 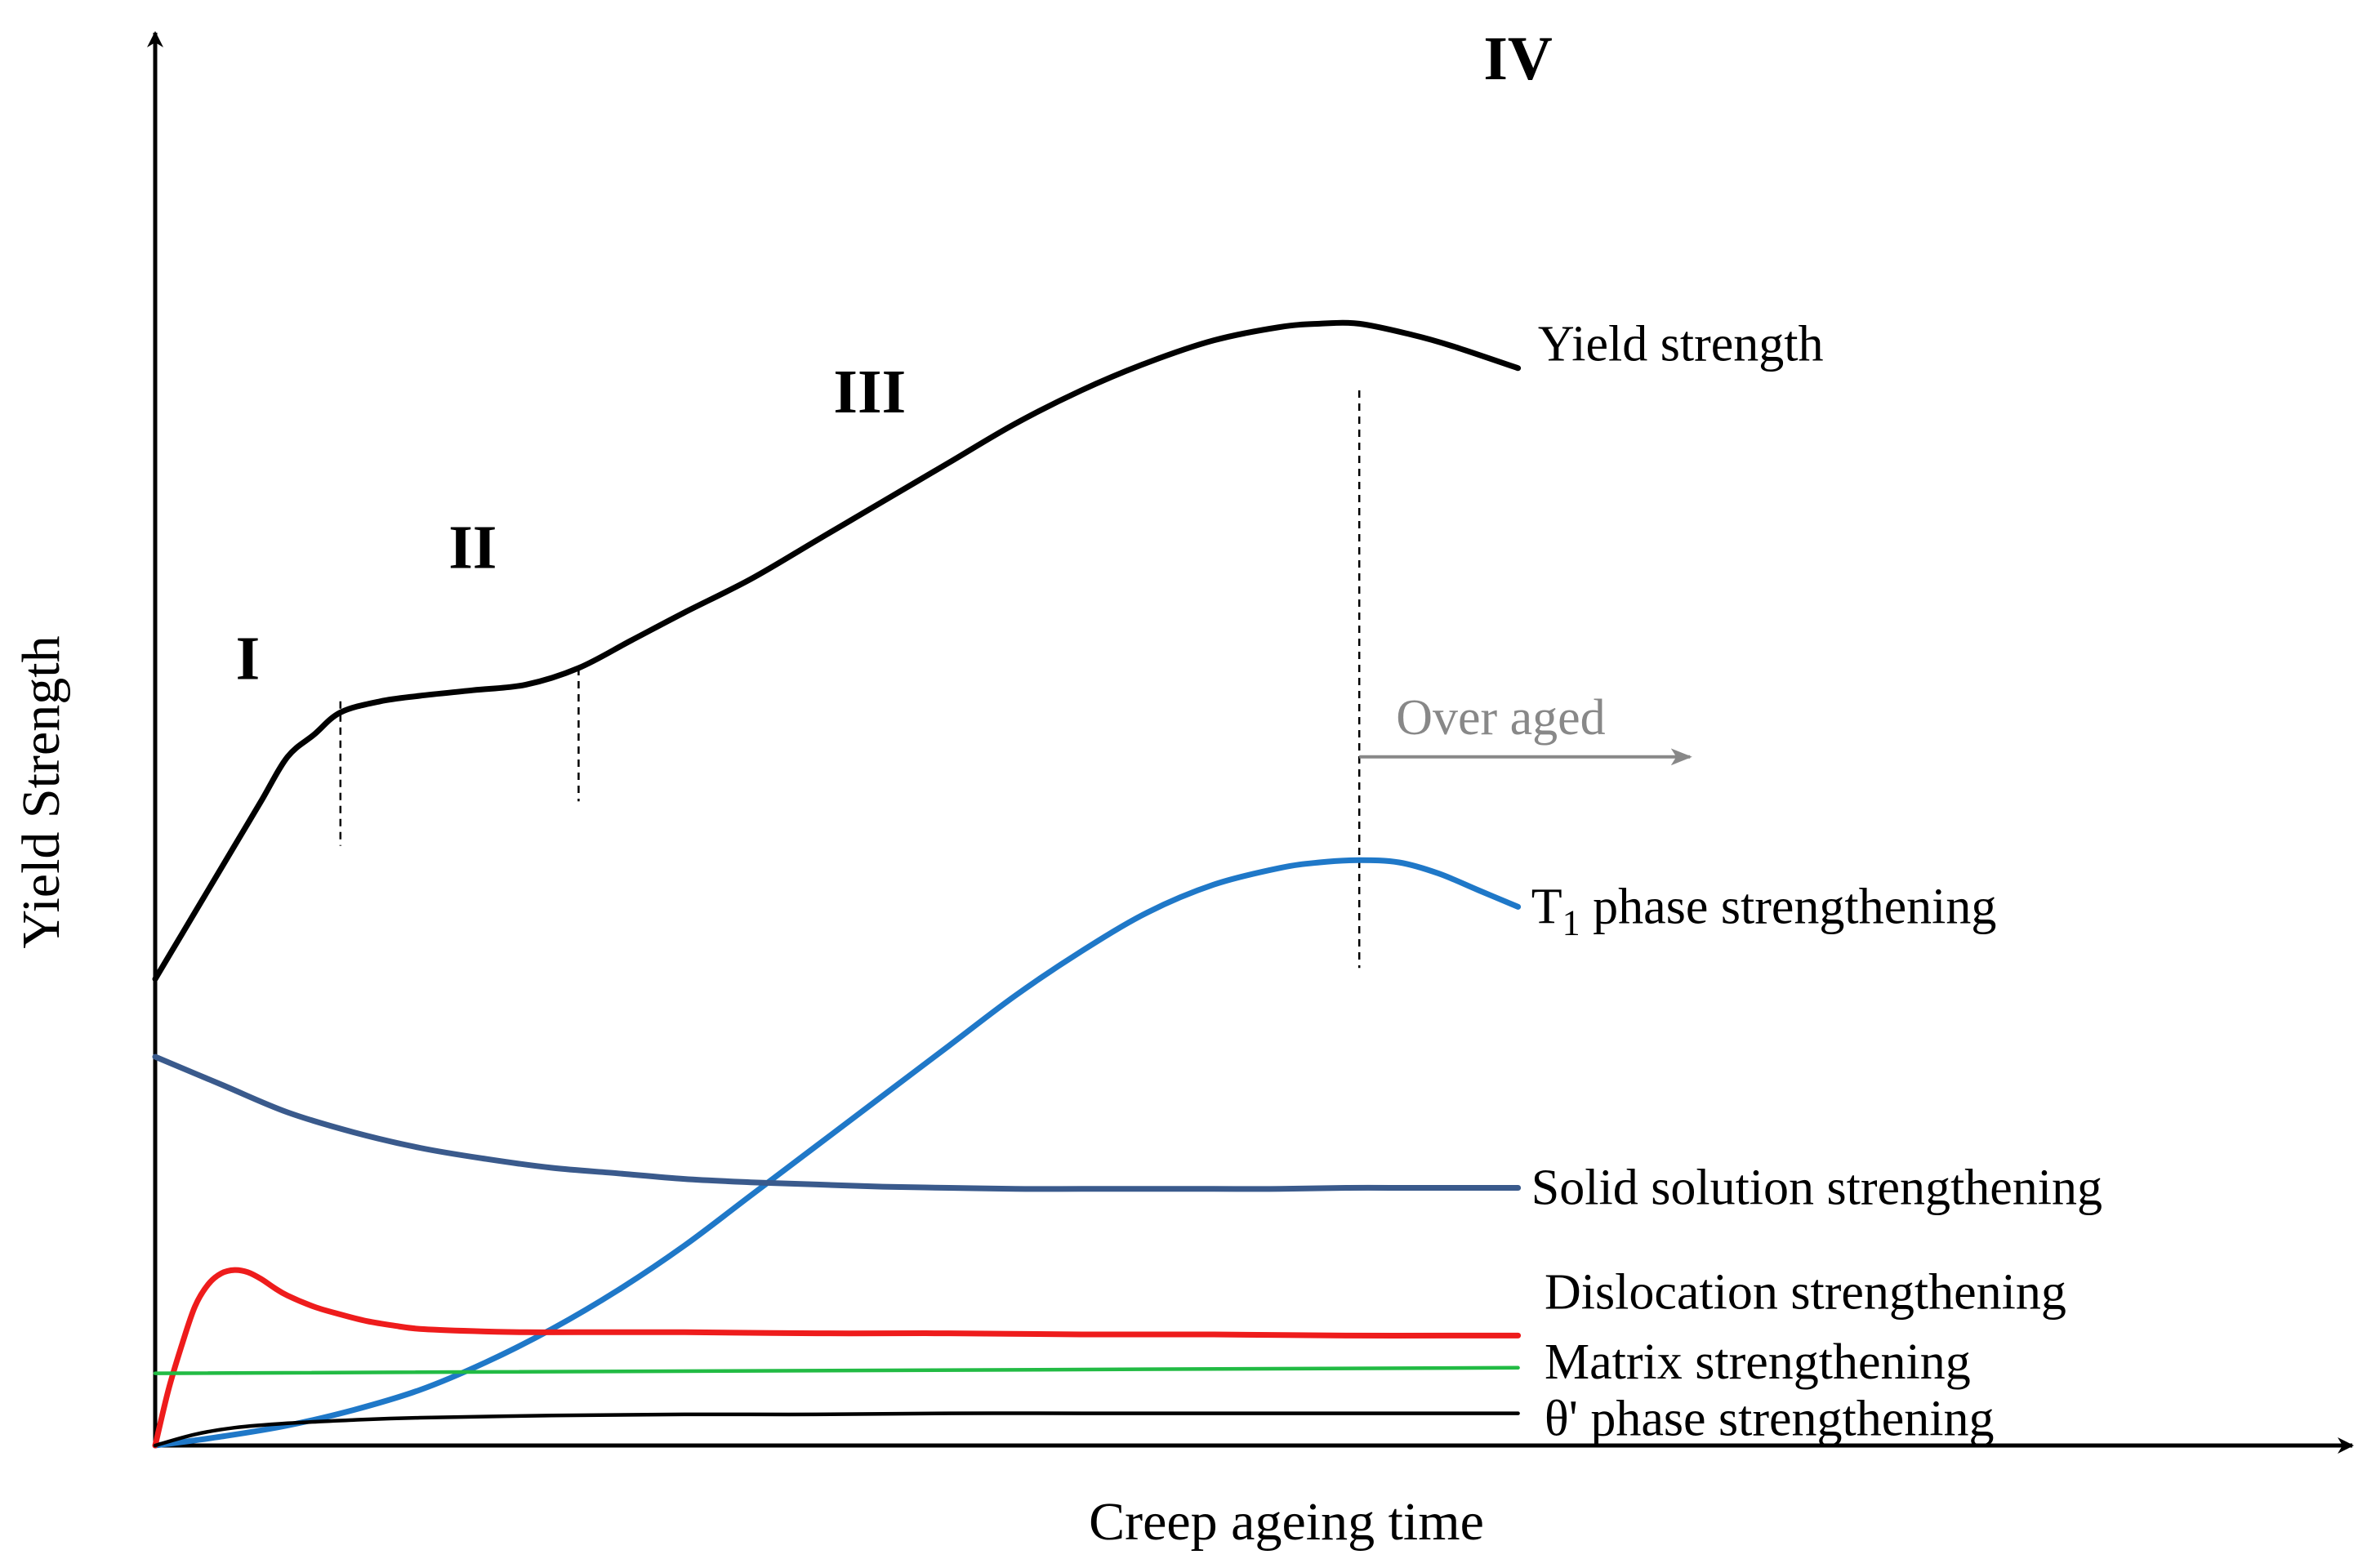 What do you see at coordinates (1816, 1187) in the screenshot?
I see `series-label-solid-solution: Solid solution strengthening` at bounding box center [1816, 1187].